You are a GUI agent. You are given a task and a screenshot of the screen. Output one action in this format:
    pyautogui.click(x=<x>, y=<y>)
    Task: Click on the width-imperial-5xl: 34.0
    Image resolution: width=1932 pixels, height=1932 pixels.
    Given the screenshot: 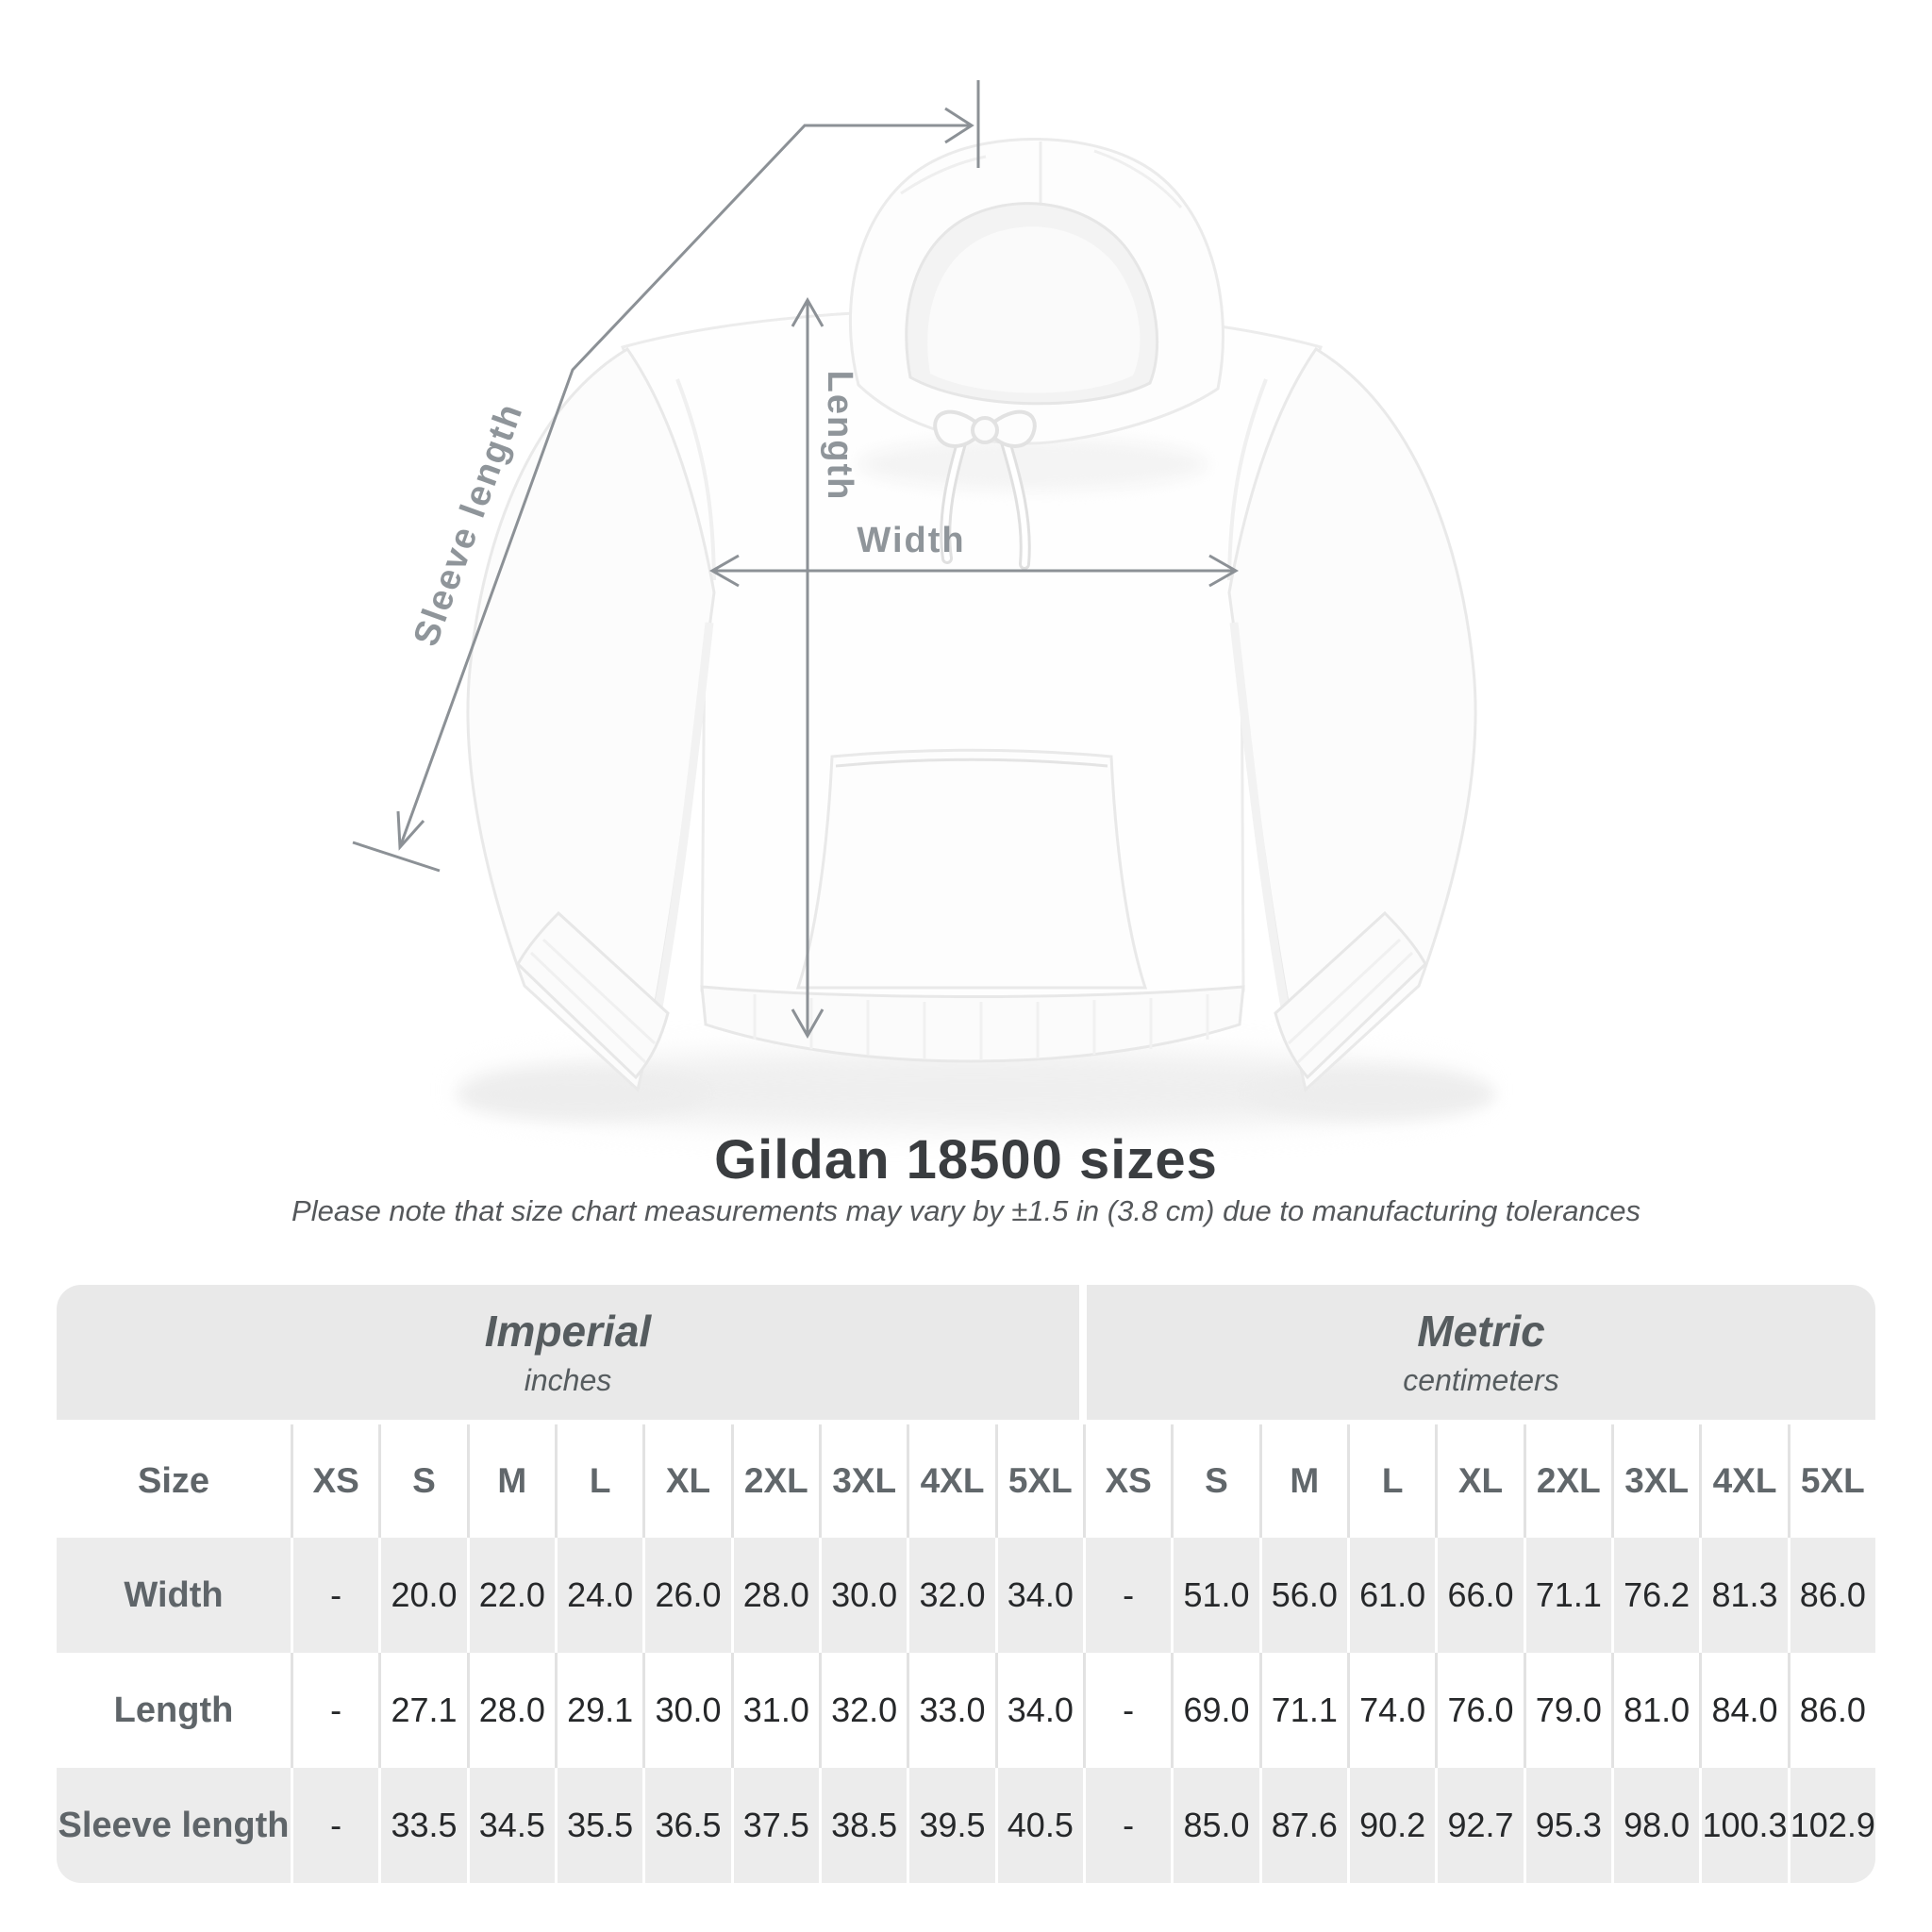 What is the action you would take?
    pyautogui.click(x=1038, y=1596)
    